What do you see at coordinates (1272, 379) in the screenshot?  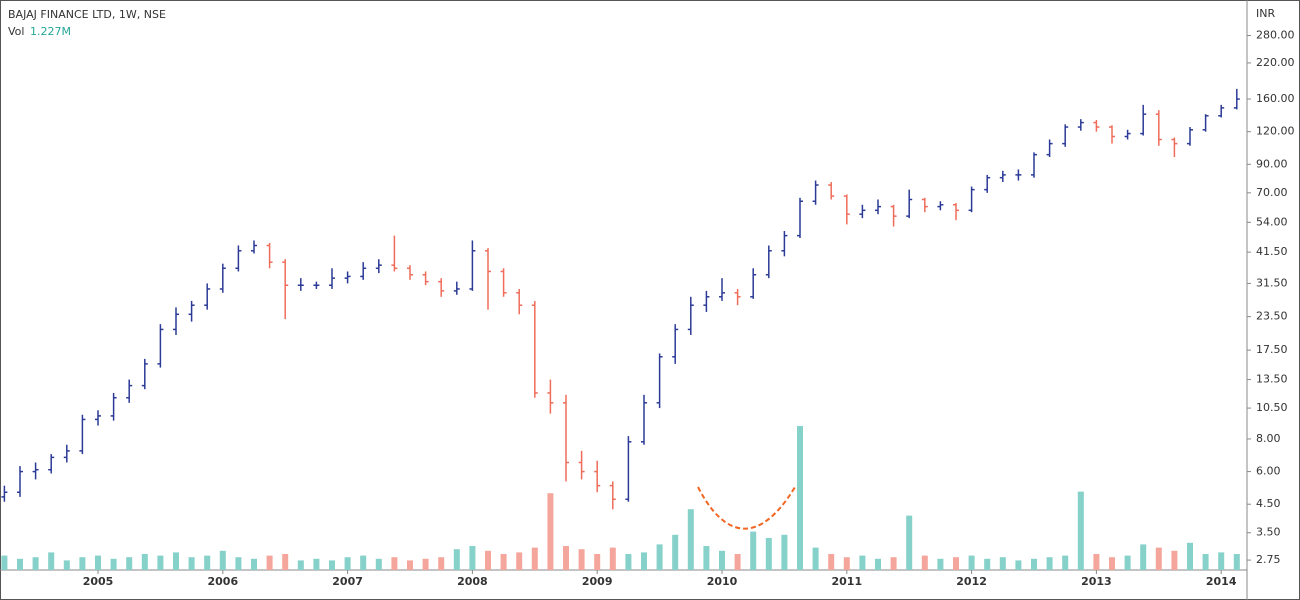 I see `y-tick-label: 13.50` at bounding box center [1272, 379].